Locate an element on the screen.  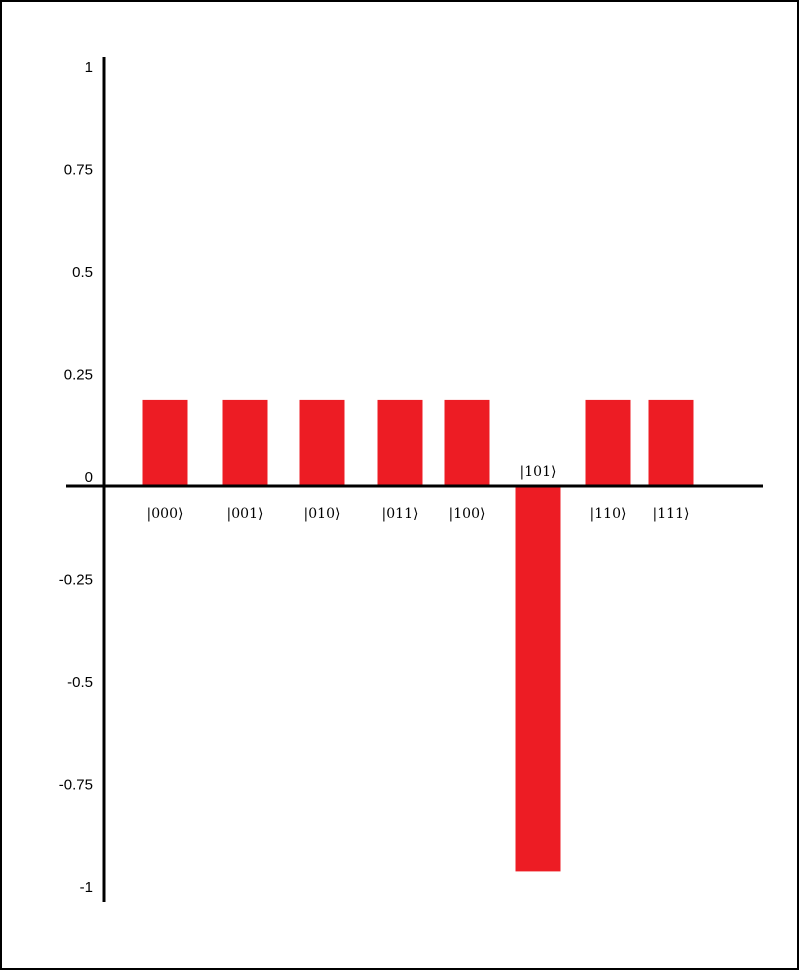
y-tick-label: 0.5 is located at coordinates (82, 272).